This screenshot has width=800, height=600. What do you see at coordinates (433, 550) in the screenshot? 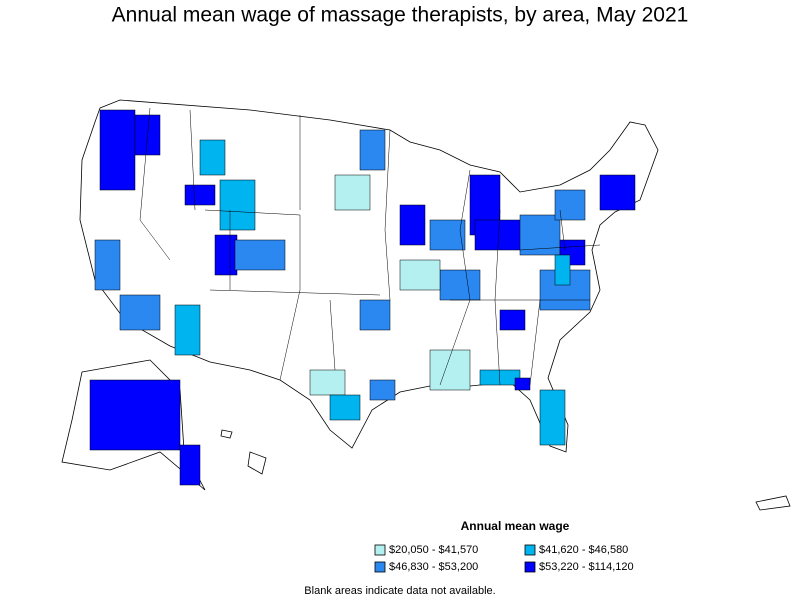
I see `legend-label: $20,050 - $41,570` at bounding box center [433, 550].